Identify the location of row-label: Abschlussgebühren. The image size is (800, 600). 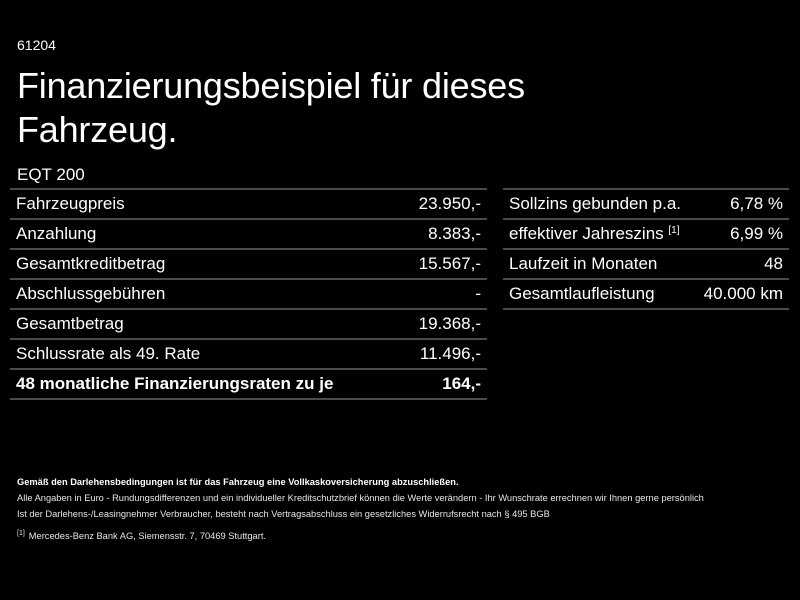
(205, 294).